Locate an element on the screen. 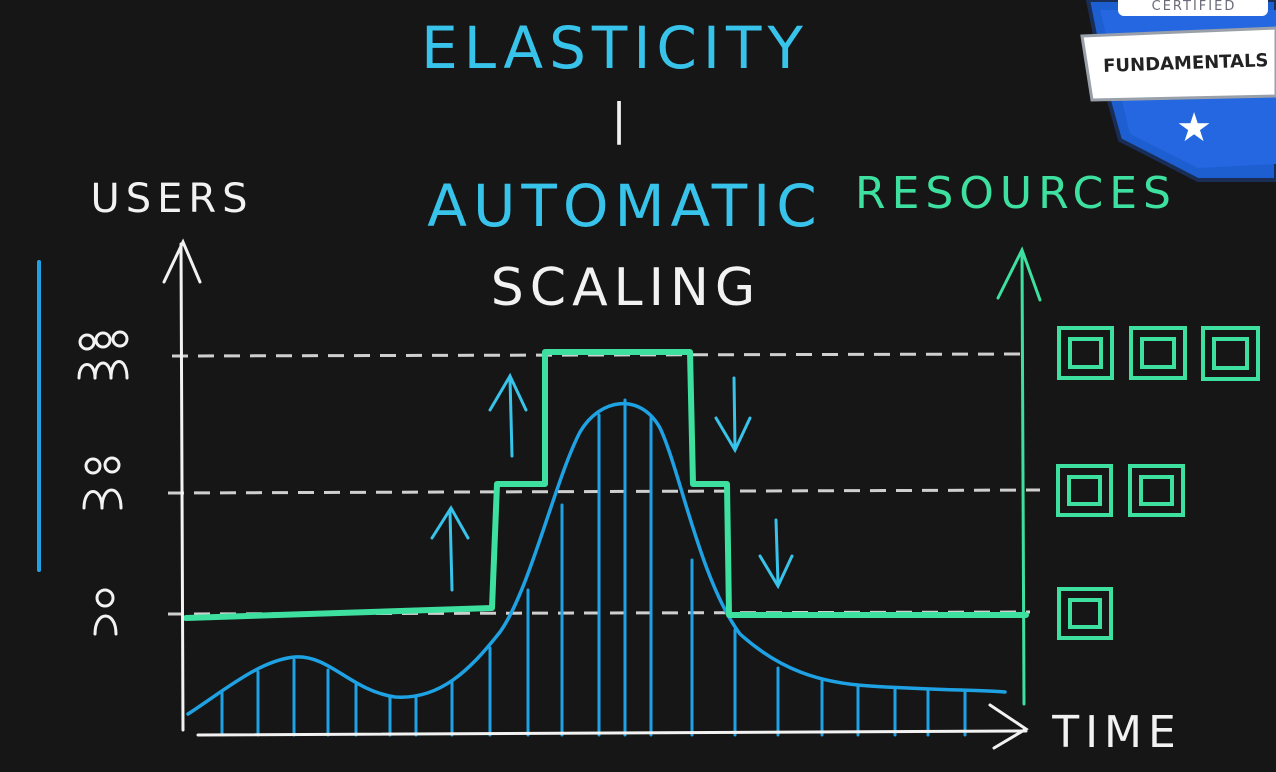 Image resolution: width=1276 pixels, height=772 pixels. time-axis is located at coordinates (612, 726).